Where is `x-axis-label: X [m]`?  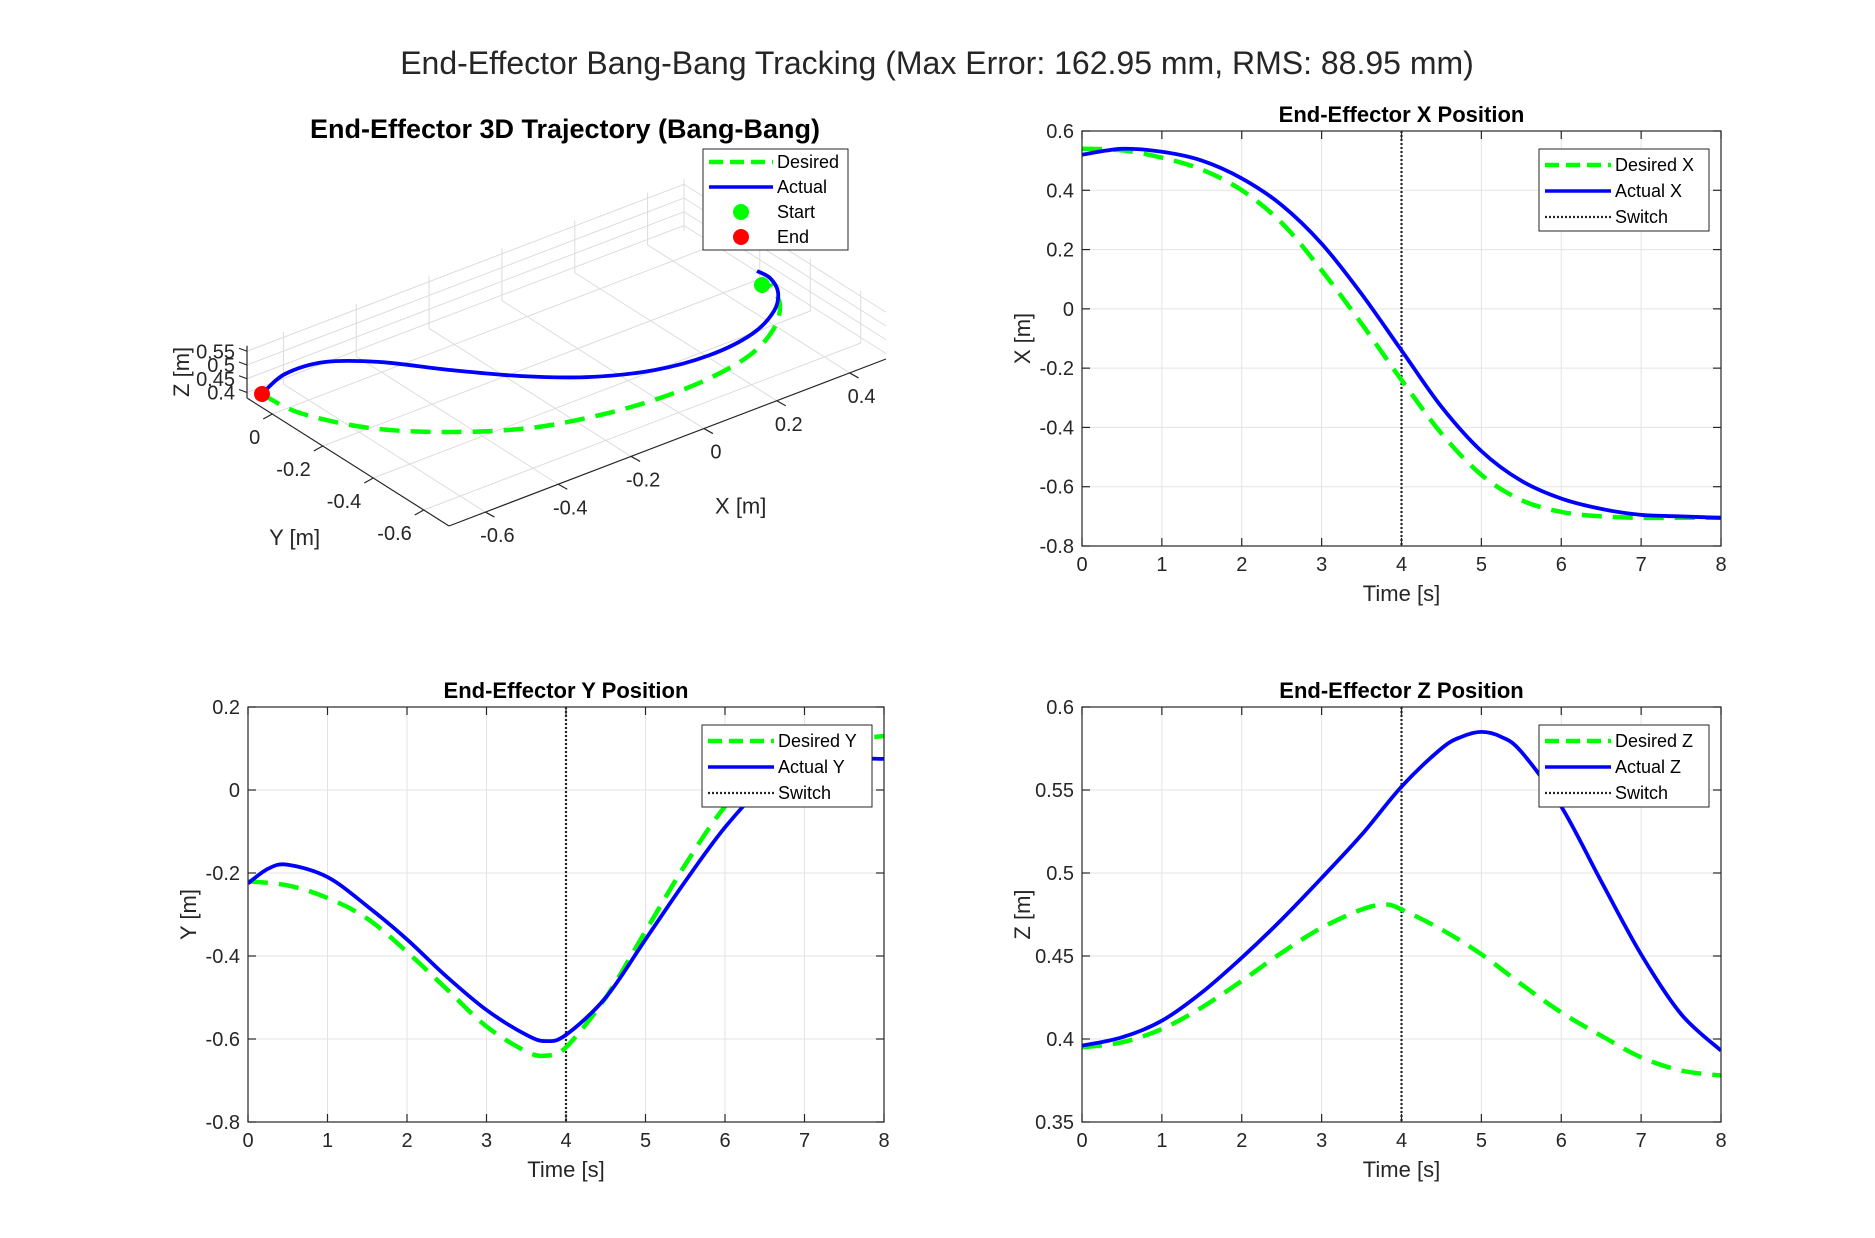
x-axis-label: X [m] is located at coordinates (740, 506).